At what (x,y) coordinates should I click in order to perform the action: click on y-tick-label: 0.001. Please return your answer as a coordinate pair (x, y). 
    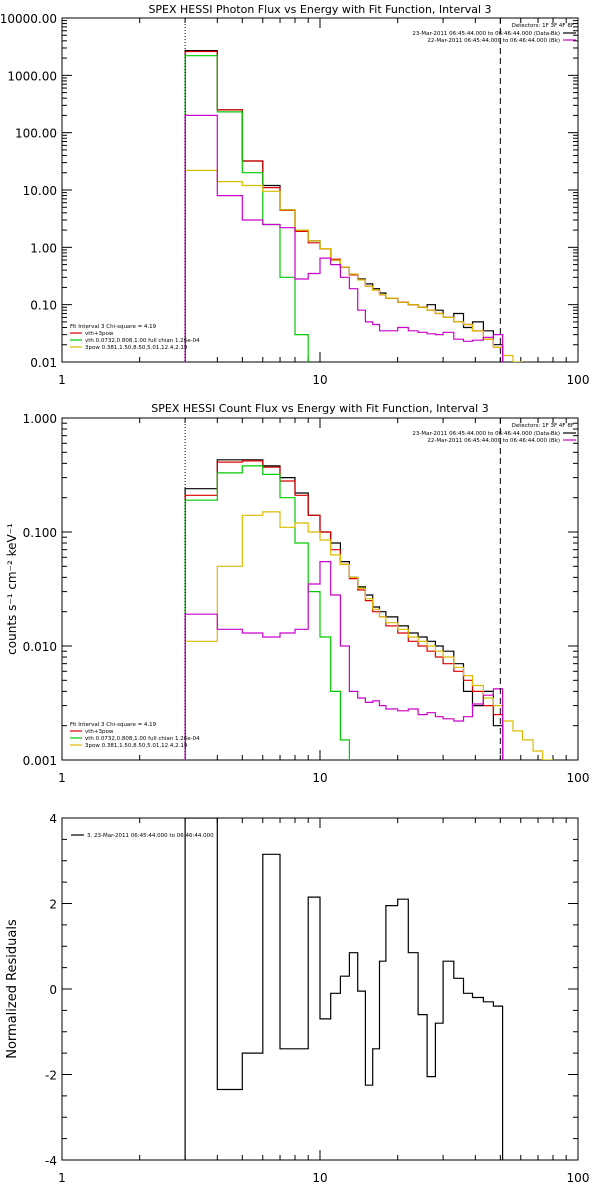
    Looking at the image, I should click on (40, 761).